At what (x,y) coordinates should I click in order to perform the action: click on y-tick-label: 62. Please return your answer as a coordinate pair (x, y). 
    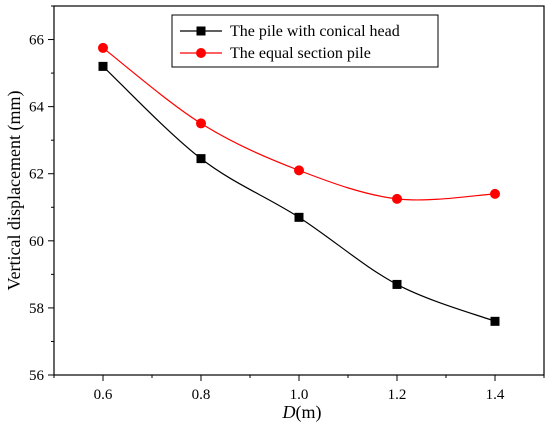
    Looking at the image, I should click on (36, 175).